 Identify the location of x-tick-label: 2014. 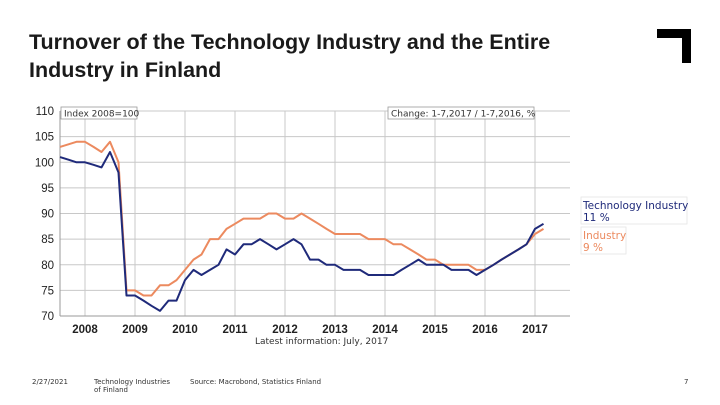
(385, 330).